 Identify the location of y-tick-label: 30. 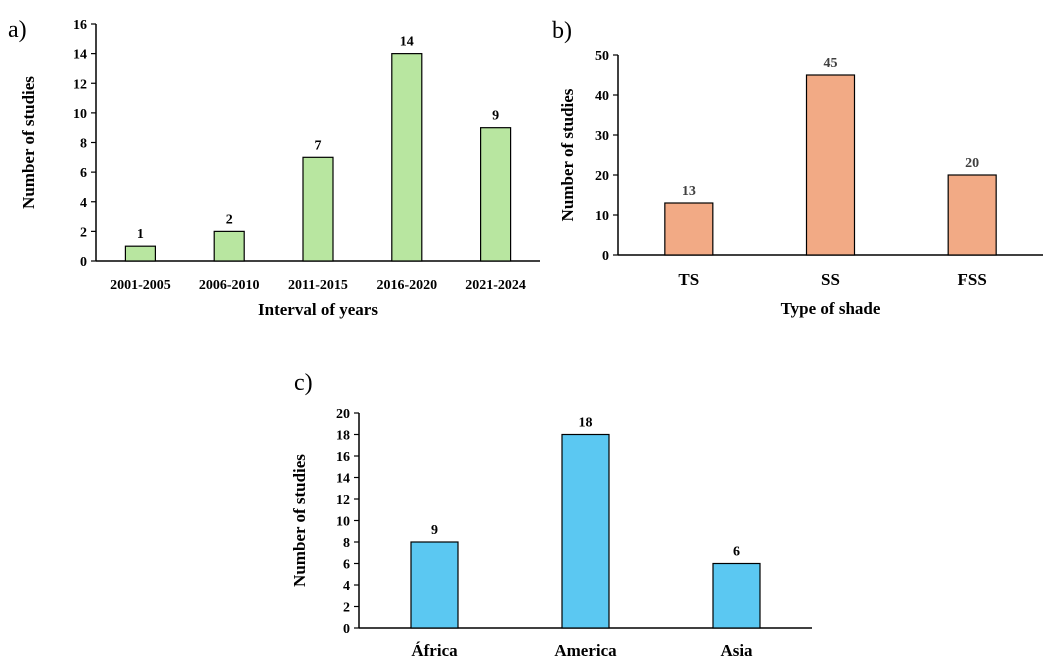
(602, 136).